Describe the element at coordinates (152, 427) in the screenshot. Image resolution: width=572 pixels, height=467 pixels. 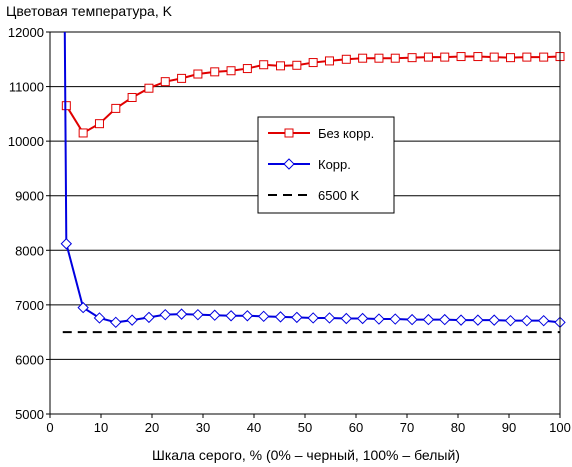
I see `x-tick-label: 20` at that location.